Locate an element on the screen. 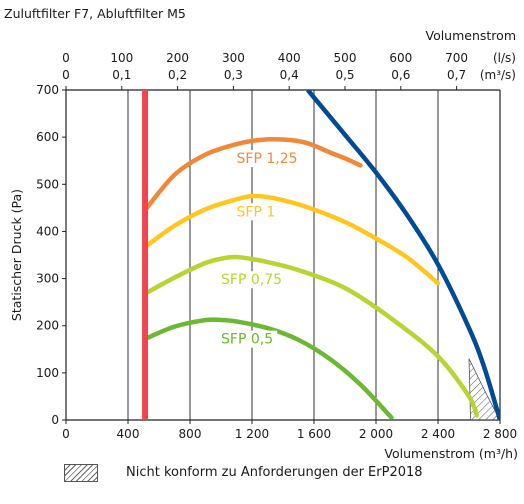 The width and height of the screenshot is (524, 504). top-m3s-tick-label: 0 is located at coordinates (66, 75).